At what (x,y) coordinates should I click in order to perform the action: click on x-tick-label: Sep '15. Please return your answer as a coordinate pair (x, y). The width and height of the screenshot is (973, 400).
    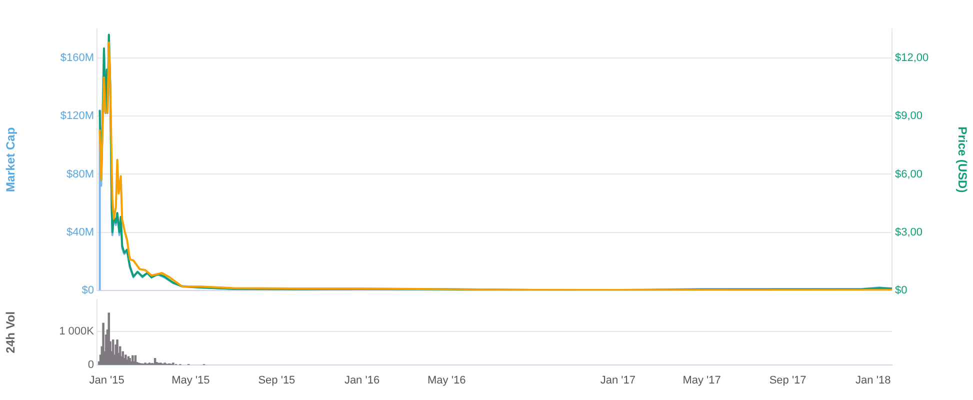
    Looking at the image, I should click on (277, 380).